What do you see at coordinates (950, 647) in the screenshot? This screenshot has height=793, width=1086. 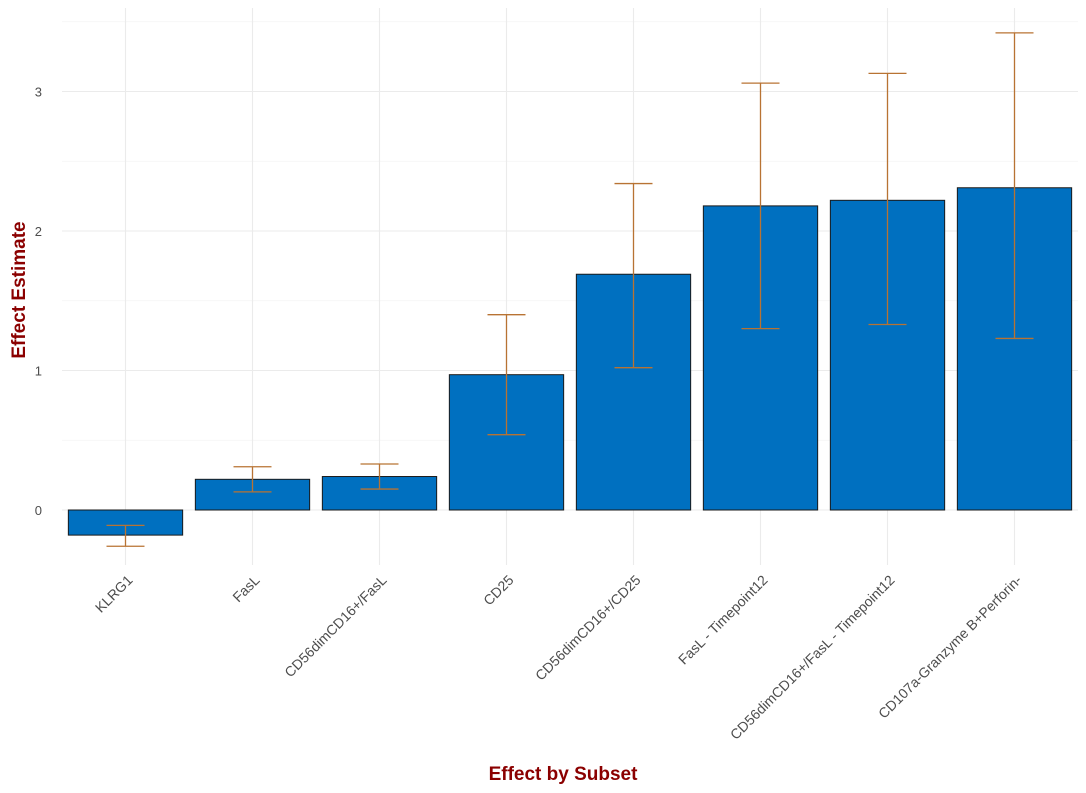 I see `x-tick-label: CD107a-Granzyme B+Perforin-` at bounding box center [950, 647].